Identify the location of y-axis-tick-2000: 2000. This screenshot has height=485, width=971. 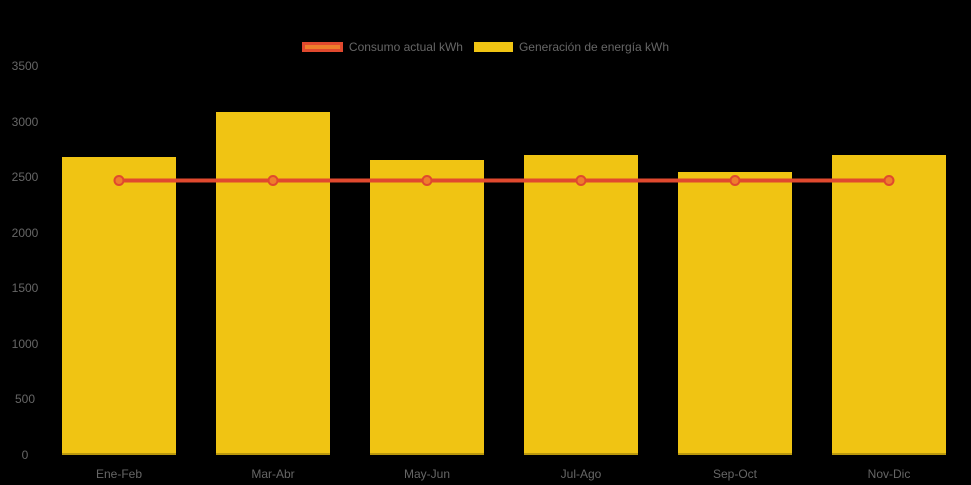
(25, 232).